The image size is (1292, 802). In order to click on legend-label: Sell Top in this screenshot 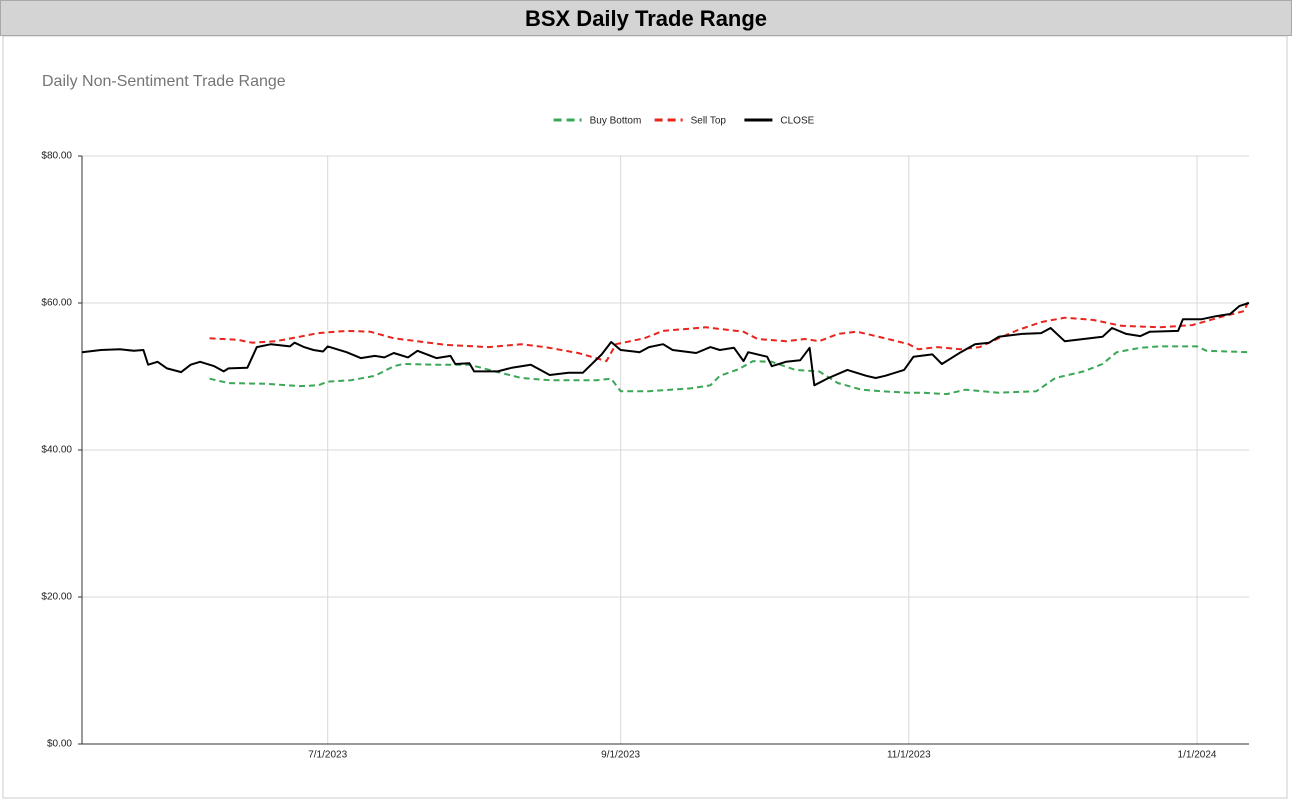, I will do `click(709, 121)`.